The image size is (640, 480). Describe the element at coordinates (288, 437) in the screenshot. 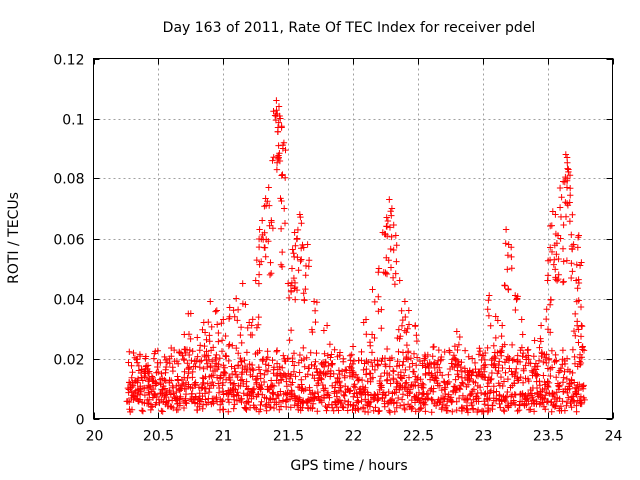

I see `x-tick-label: 21.5` at that location.